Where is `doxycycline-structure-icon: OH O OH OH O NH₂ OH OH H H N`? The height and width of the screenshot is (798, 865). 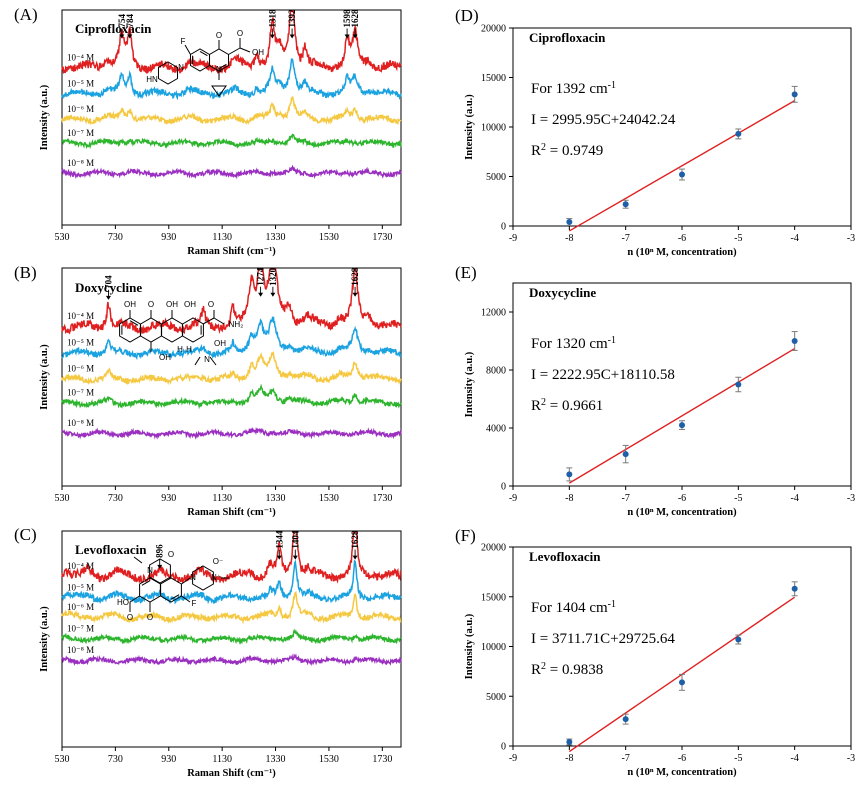 doxycycline-structure-icon: OH O OH OH O NH₂ OH OH H H N is located at coordinates (181, 333).